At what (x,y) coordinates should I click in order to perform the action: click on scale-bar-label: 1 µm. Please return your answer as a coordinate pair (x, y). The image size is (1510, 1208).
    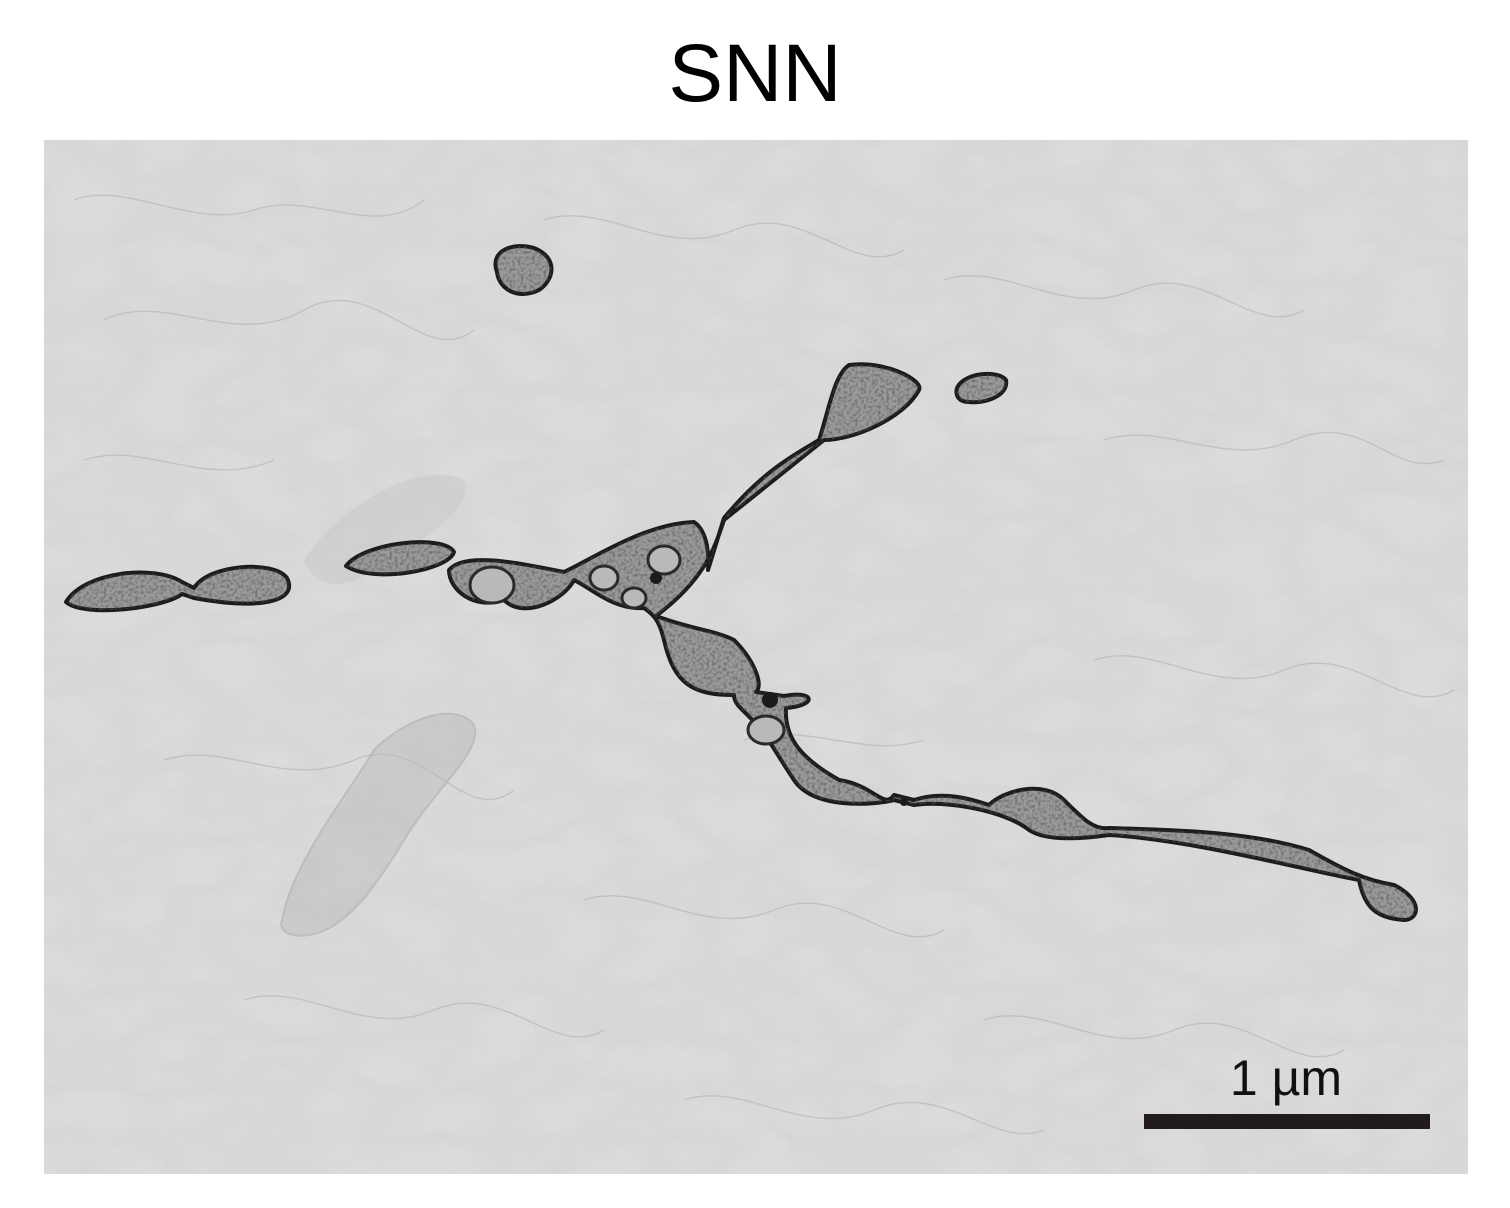
    Looking at the image, I should click on (1286, 1078).